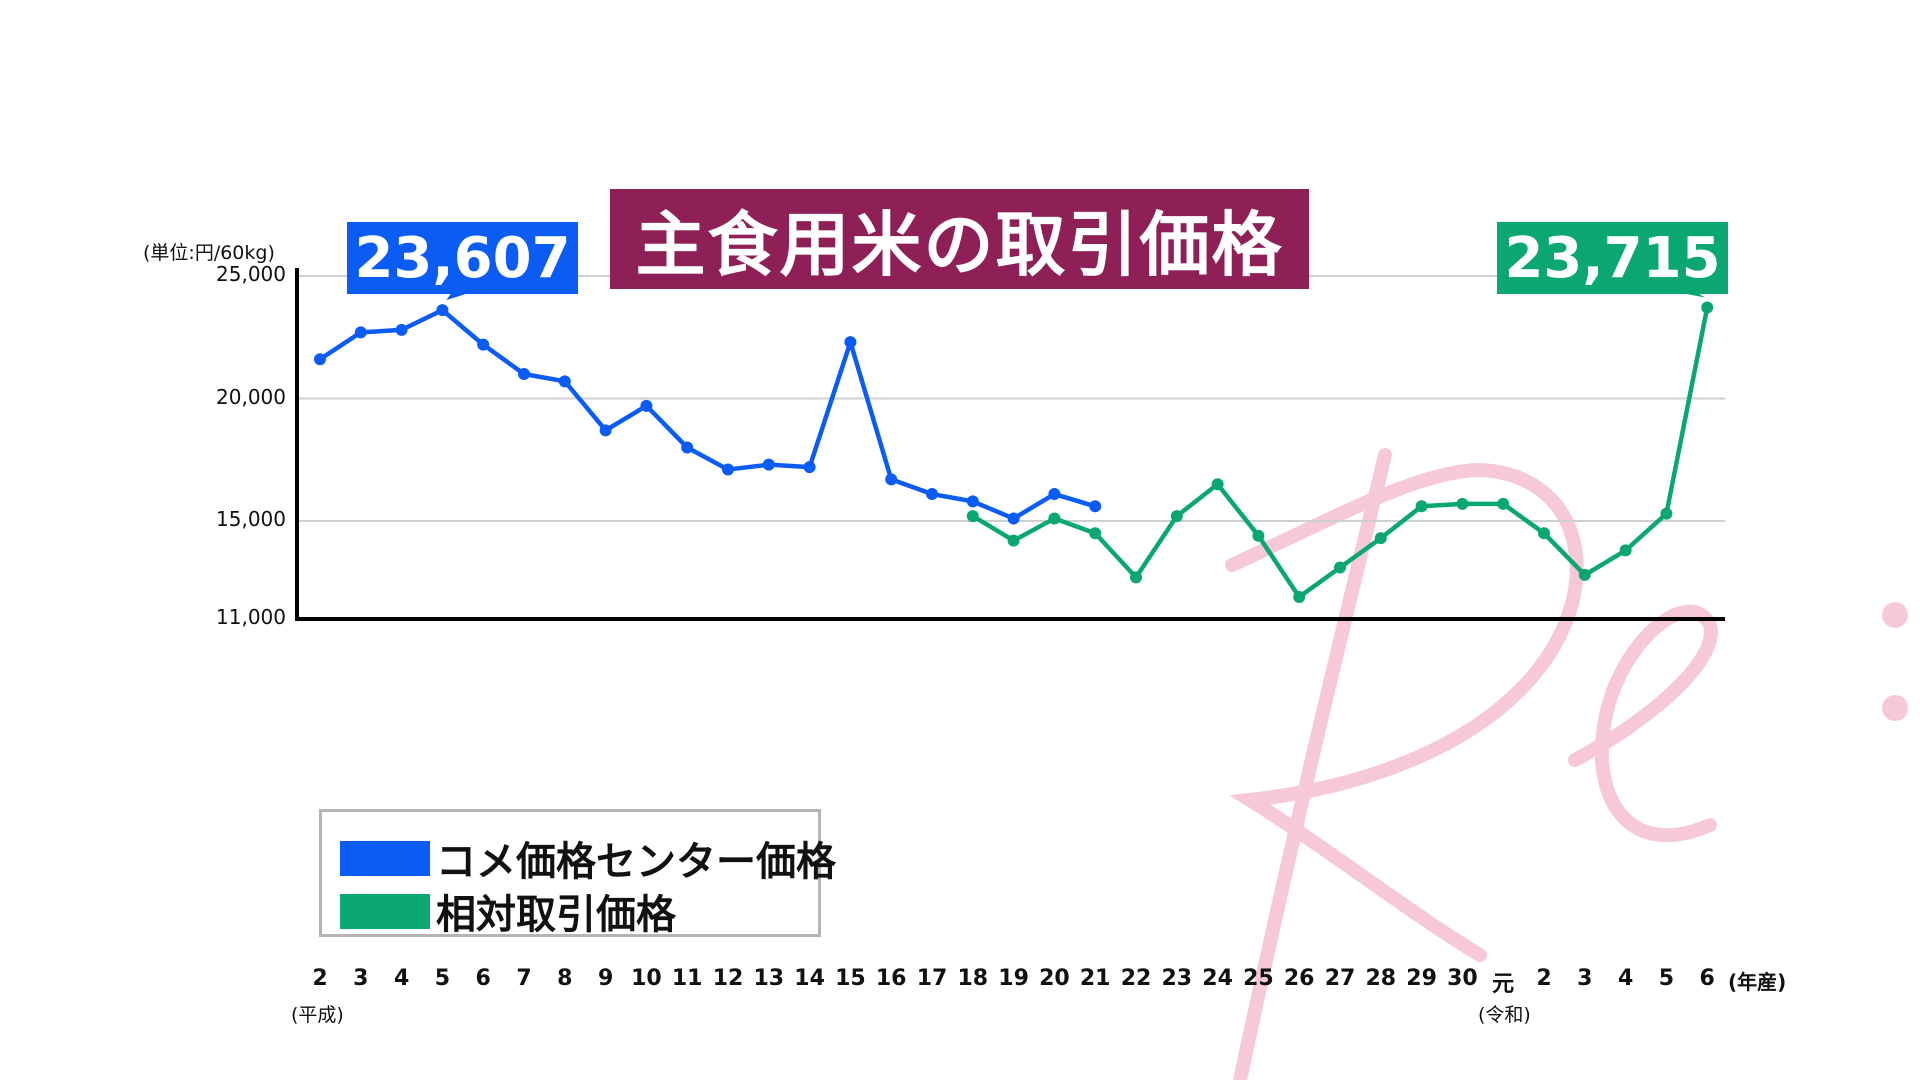  Describe the element at coordinates (251, 617) in the screenshot. I see `y-tick-label: 11,000` at that location.